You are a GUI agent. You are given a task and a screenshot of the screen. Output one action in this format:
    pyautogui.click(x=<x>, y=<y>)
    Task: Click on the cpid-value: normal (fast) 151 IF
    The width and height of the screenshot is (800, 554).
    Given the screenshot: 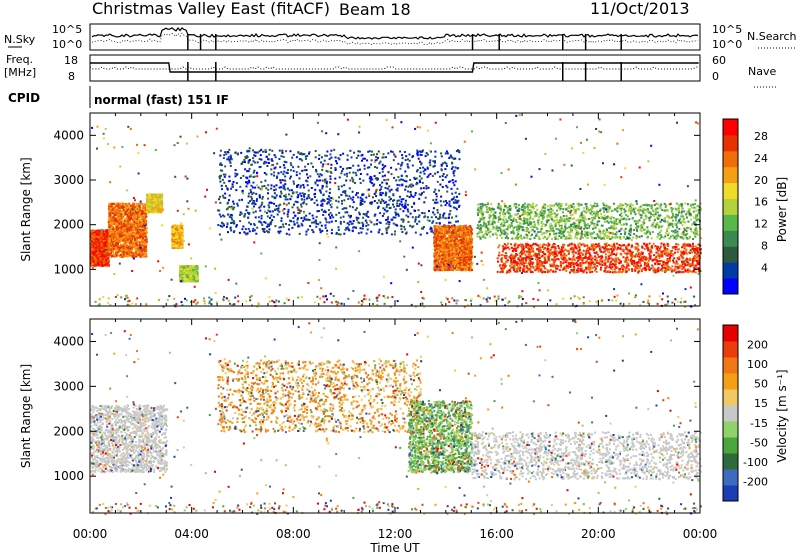 What is the action you would take?
    pyautogui.click(x=161, y=100)
    